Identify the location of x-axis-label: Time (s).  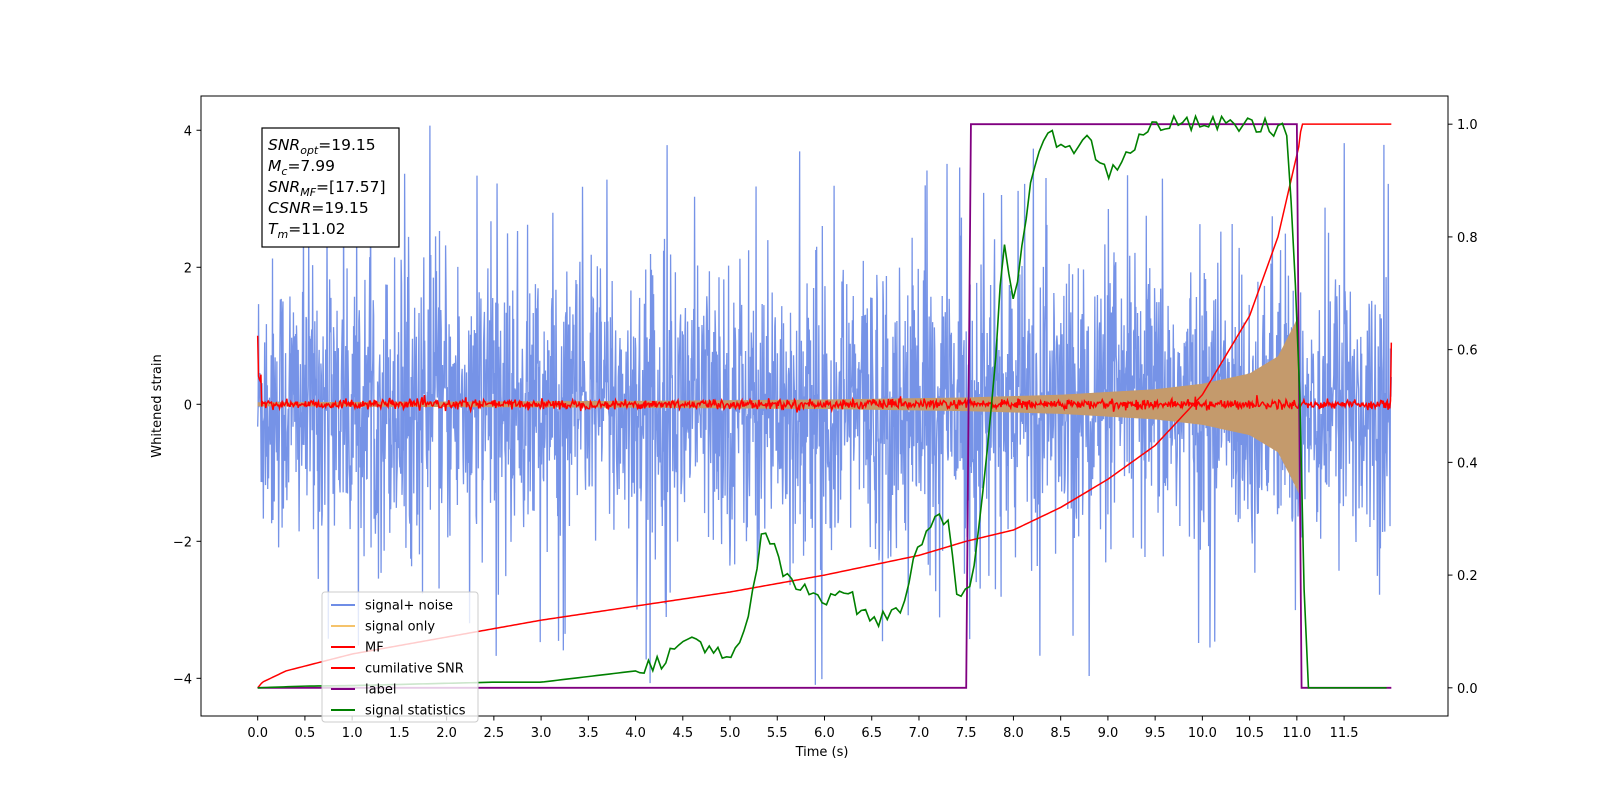
(822, 752).